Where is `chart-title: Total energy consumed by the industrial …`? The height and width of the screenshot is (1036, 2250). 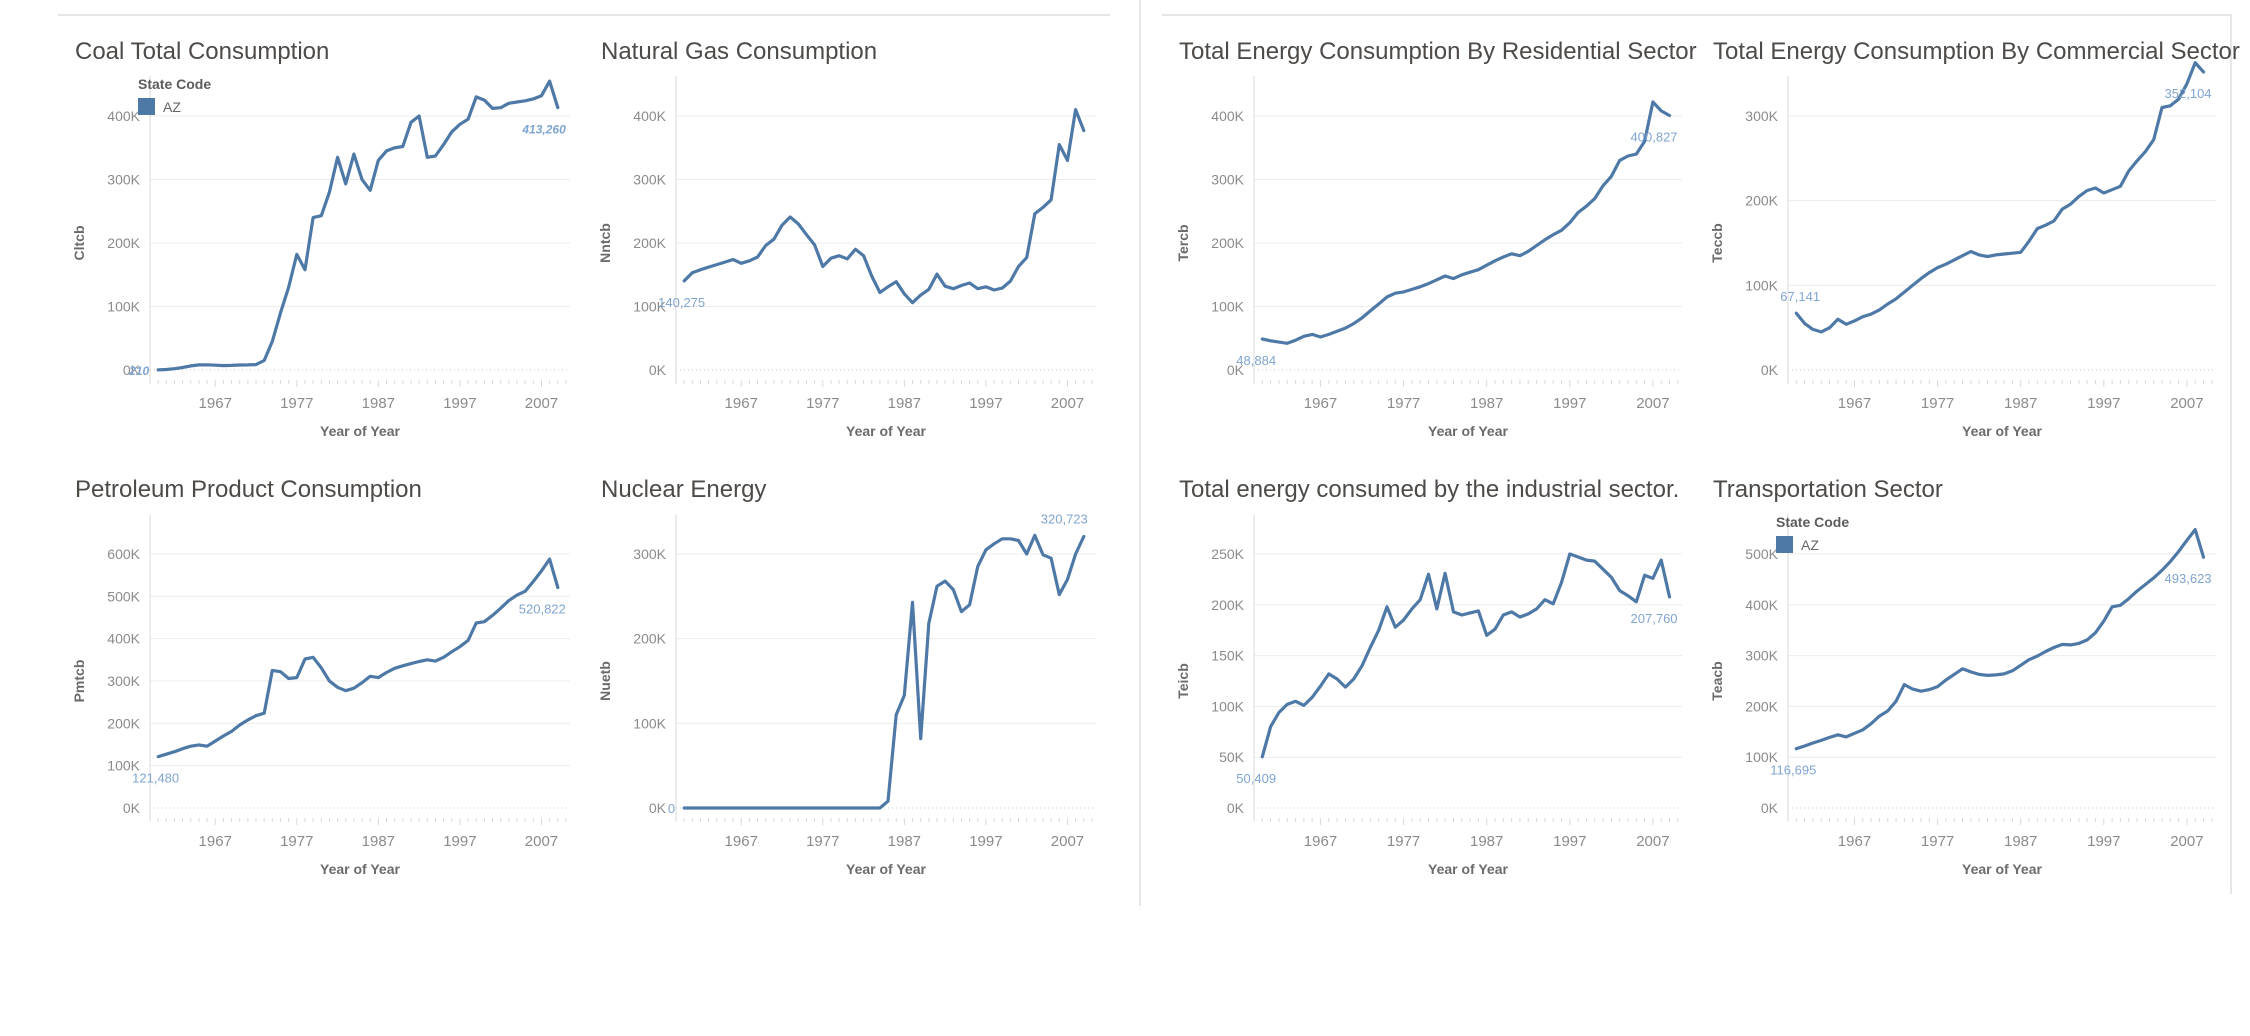
chart-title: Total energy consumed by the industrial … is located at coordinates (1429, 489).